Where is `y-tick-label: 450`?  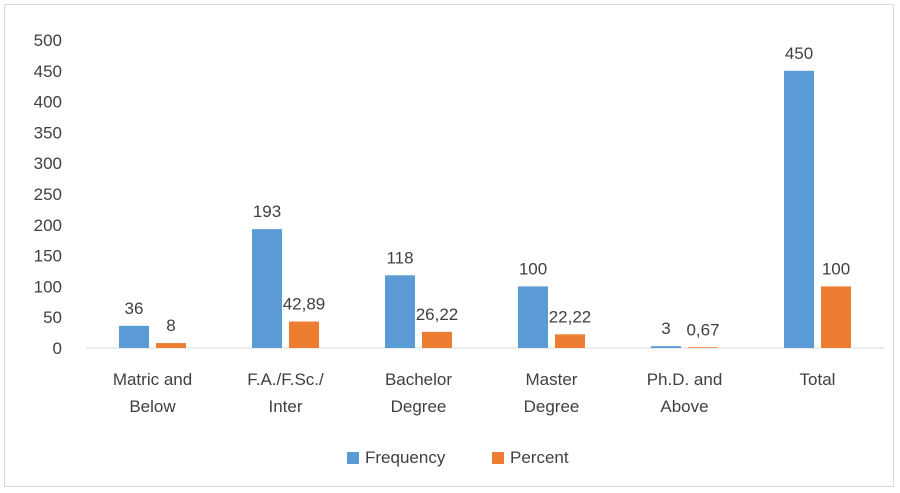 y-tick-label: 450 is located at coordinates (48, 71).